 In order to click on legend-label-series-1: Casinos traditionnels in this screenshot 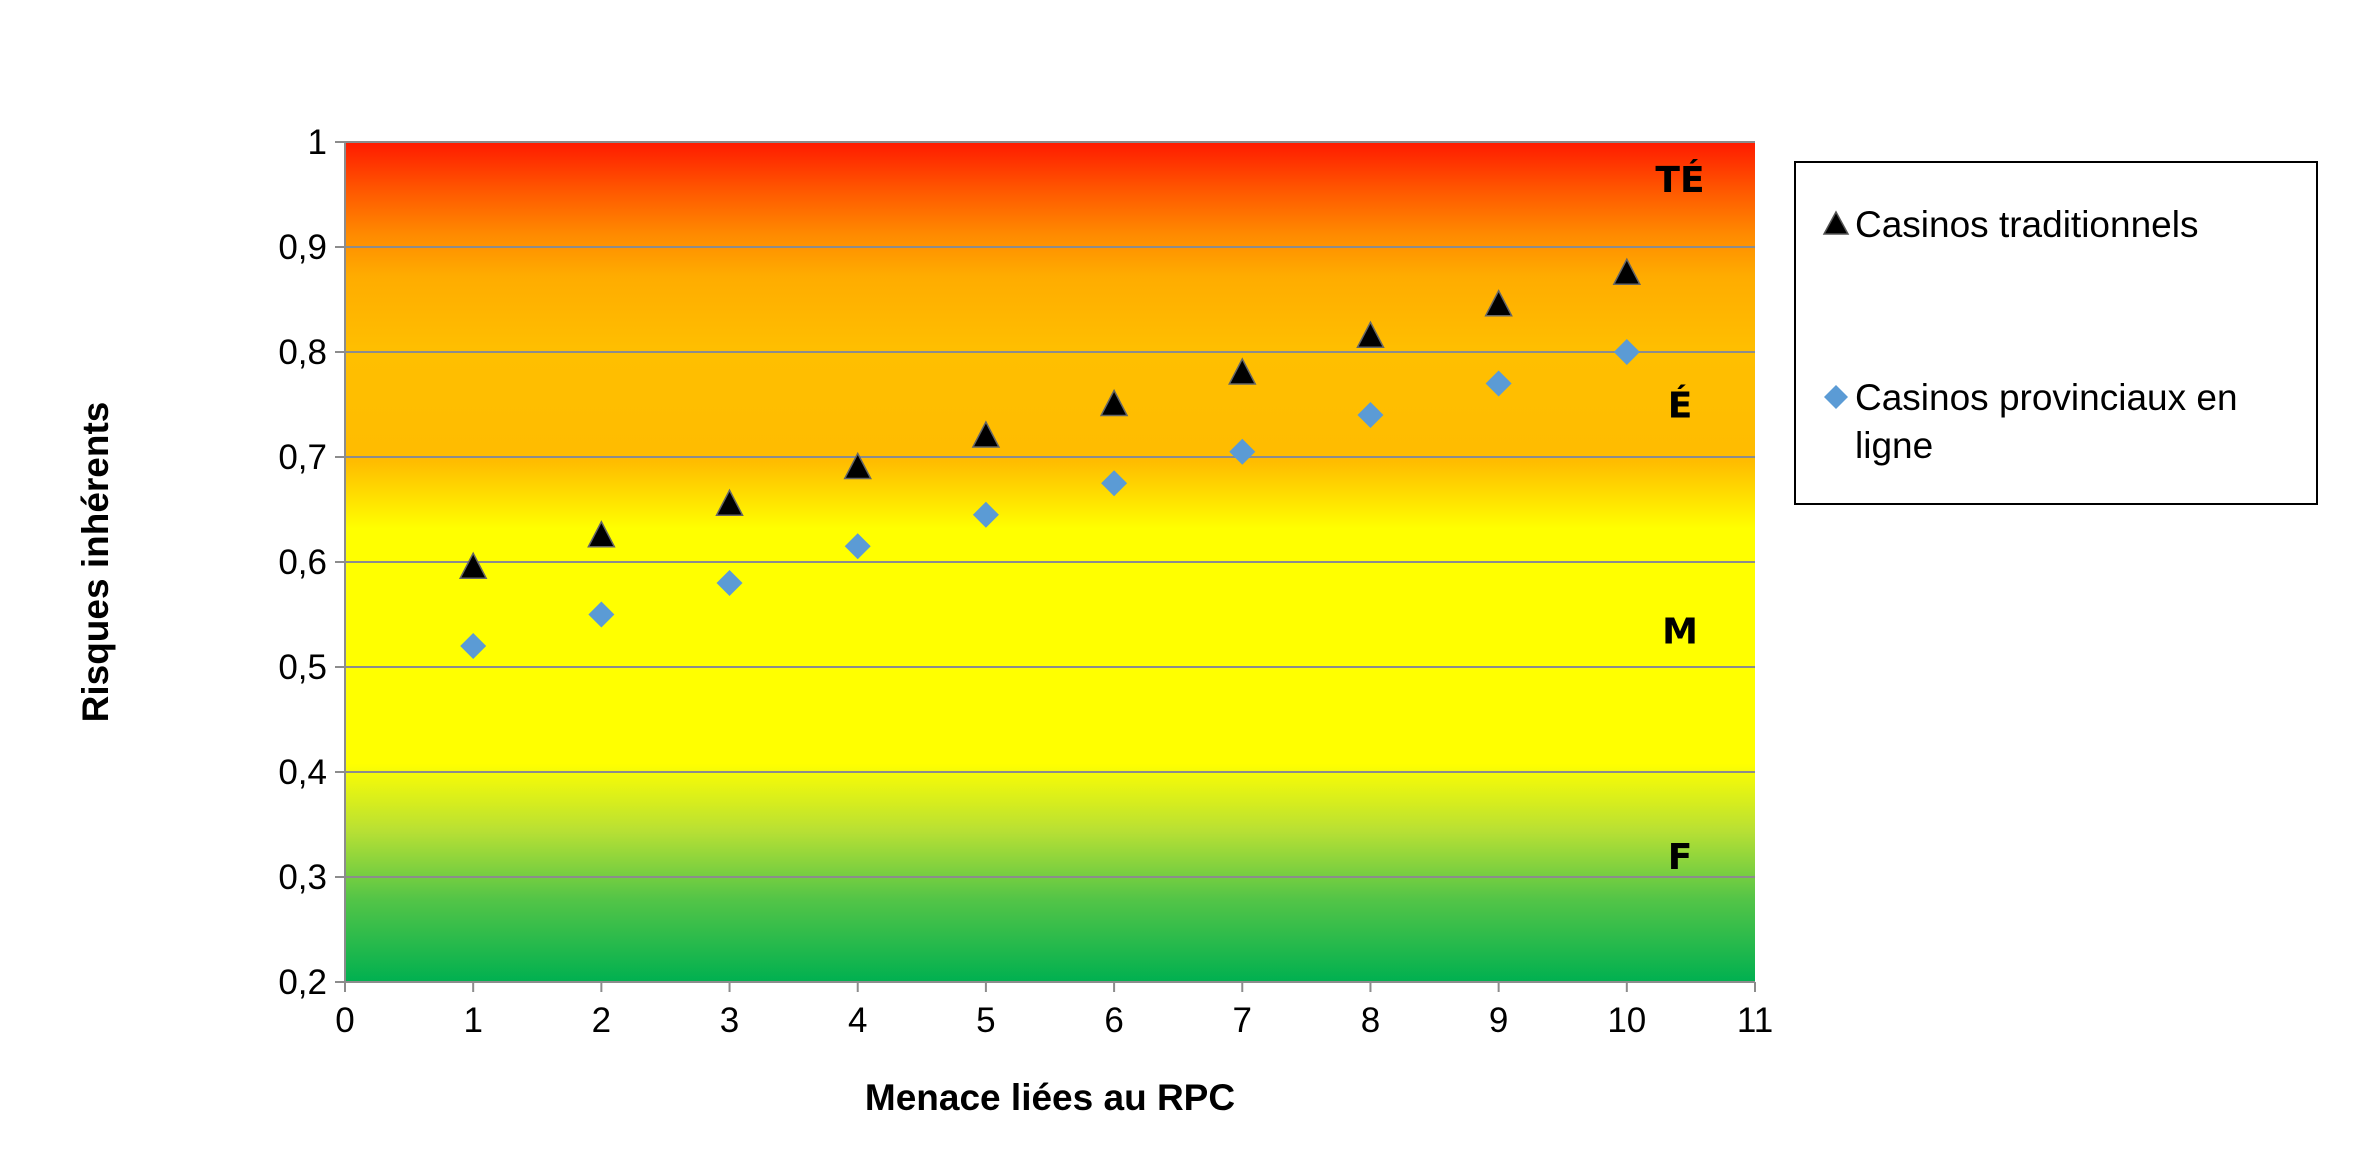, I will do `click(2026, 224)`.